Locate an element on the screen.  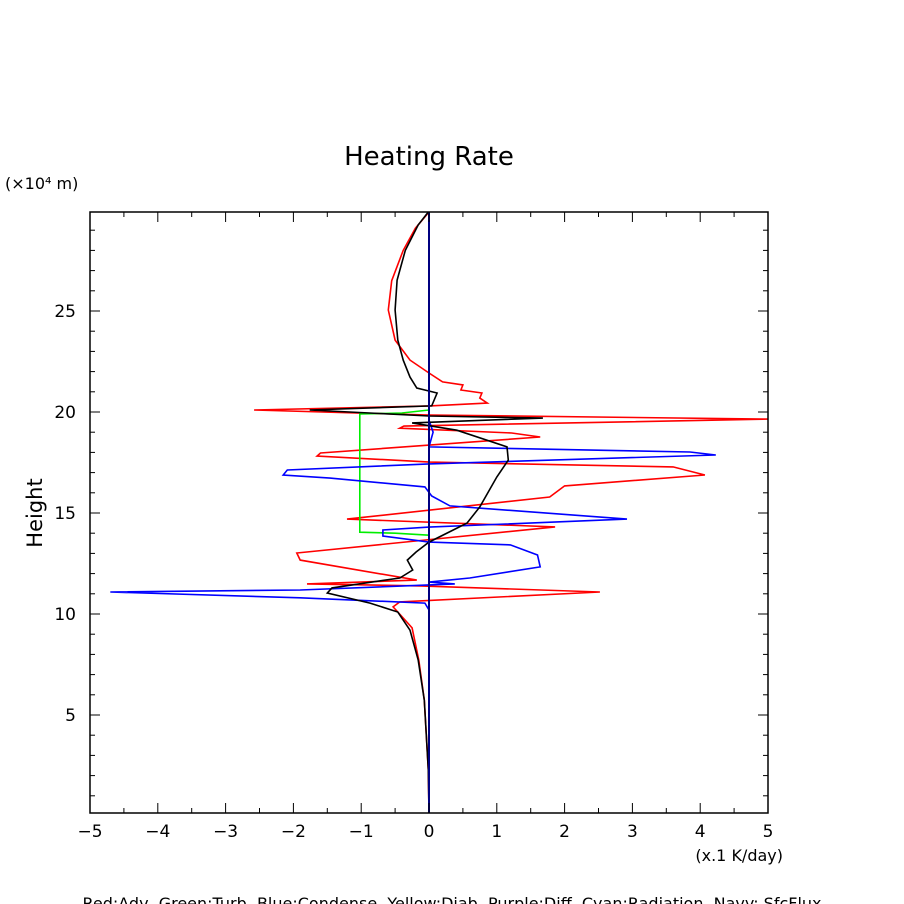
x-tick-label: −2 is located at coordinates (293, 832).